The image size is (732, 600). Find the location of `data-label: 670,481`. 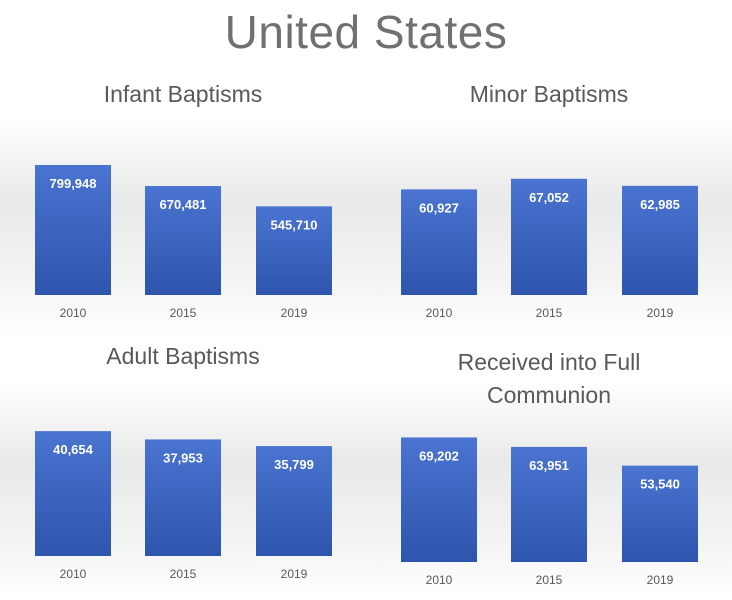

data-label: 670,481 is located at coordinates (183, 204).